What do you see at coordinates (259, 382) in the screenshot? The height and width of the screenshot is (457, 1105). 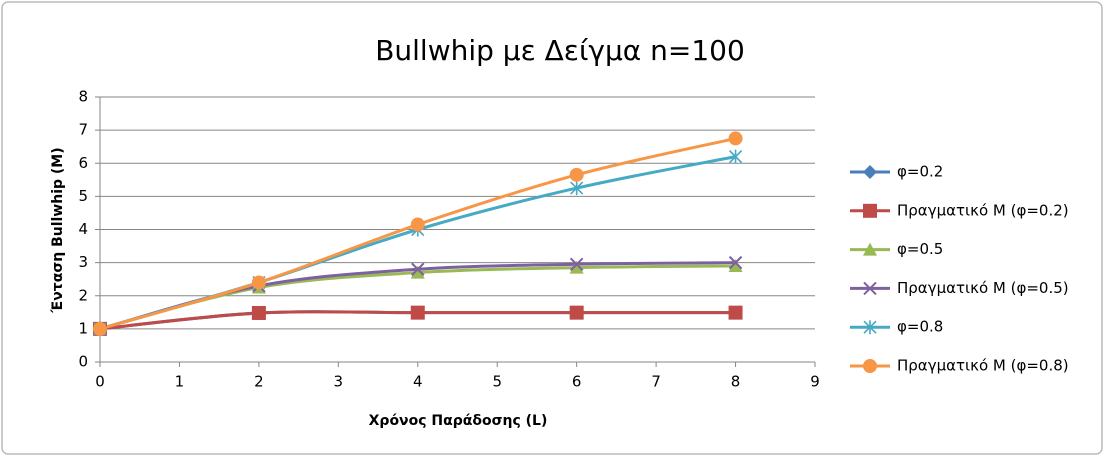 I see `x-tick-label: 2` at bounding box center [259, 382].